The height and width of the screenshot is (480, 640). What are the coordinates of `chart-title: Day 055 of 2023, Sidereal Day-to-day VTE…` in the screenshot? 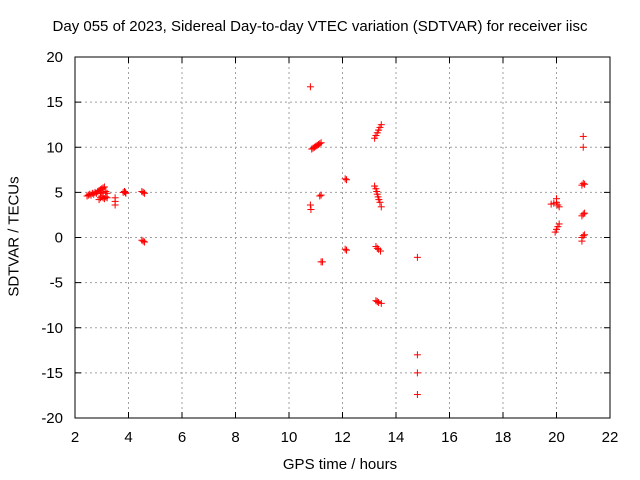 It's located at (320, 26).